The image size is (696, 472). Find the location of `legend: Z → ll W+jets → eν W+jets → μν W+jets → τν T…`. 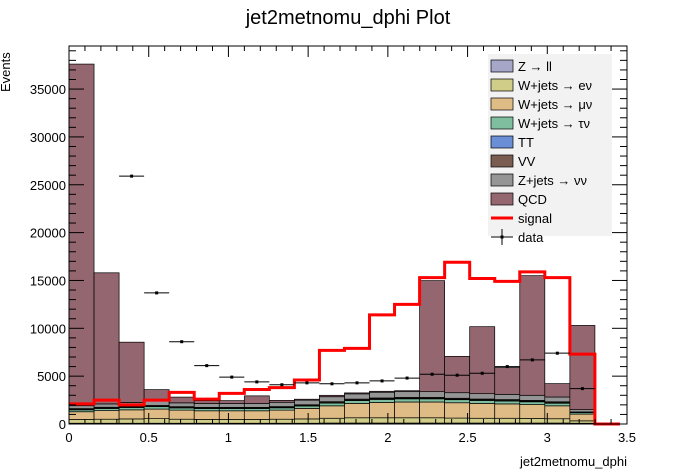

legend: Z → ll W+jets → eν W+jets → μν W+jets → τν T… is located at coordinates (550, 149).